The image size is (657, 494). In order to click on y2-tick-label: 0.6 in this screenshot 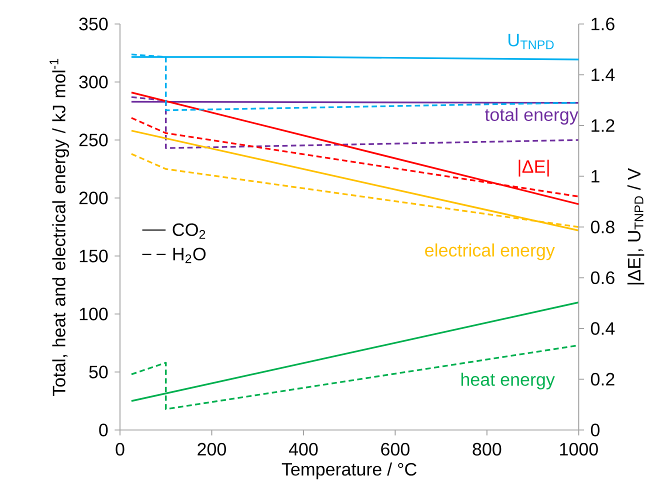, I will do `click(602, 277)`.